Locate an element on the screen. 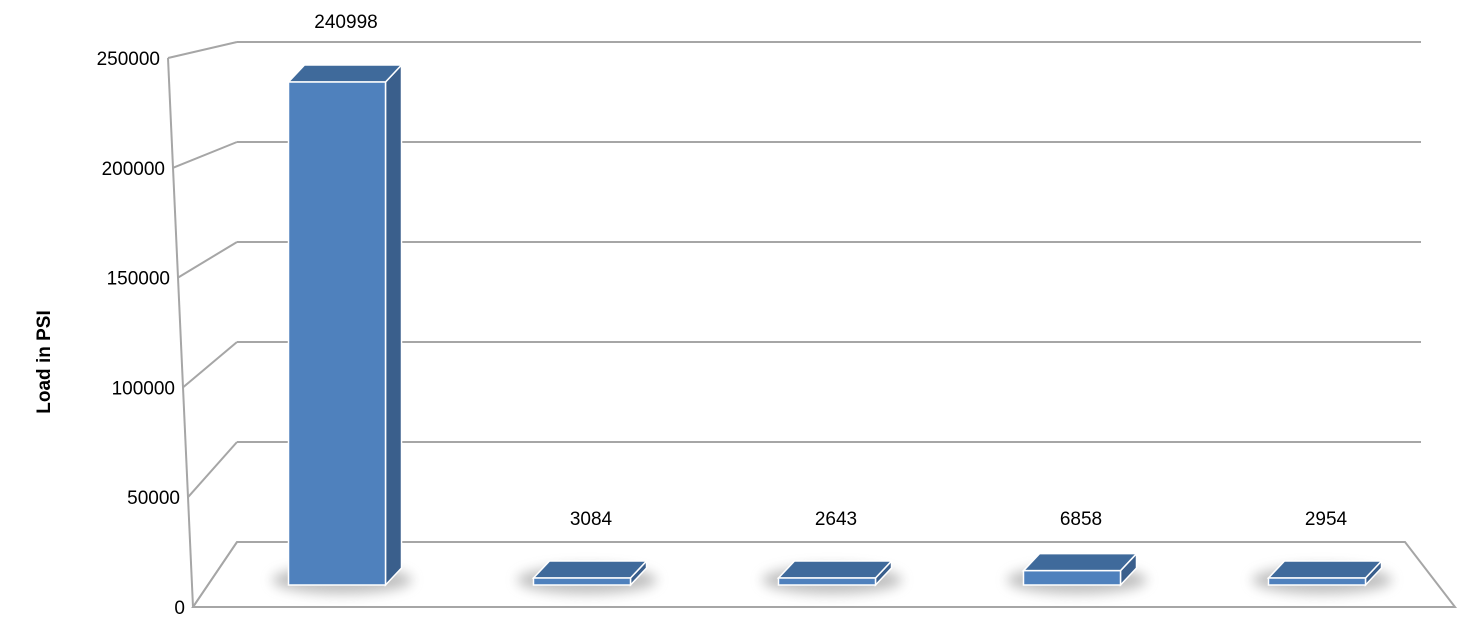  data-label: 3084 is located at coordinates (591, 519).